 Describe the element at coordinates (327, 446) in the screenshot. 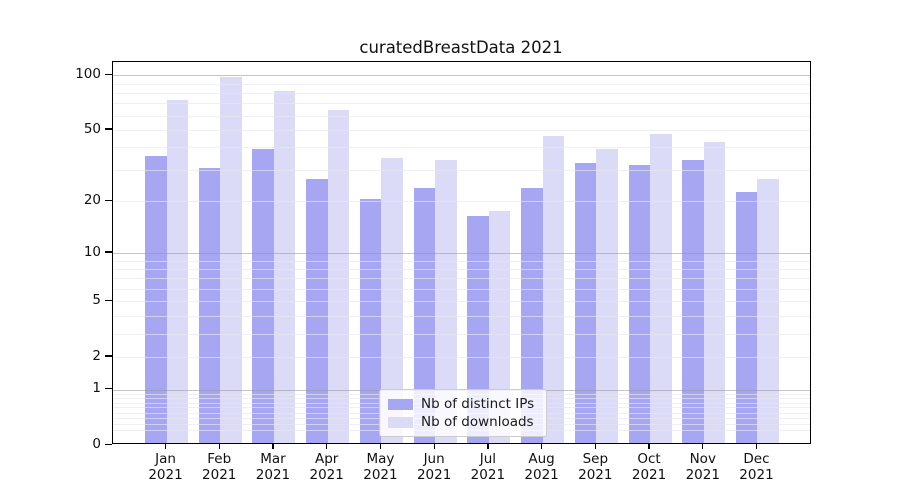

I see `x-tick-mark-apr` at that location.